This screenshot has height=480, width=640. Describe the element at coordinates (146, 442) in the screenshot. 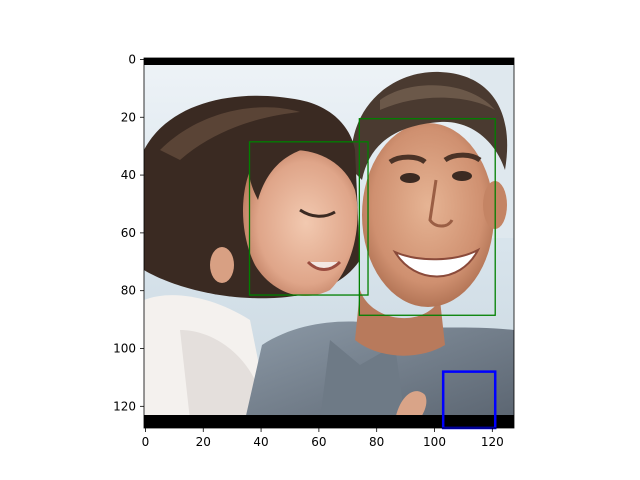

I see `x-tick-label: 0` at that location.